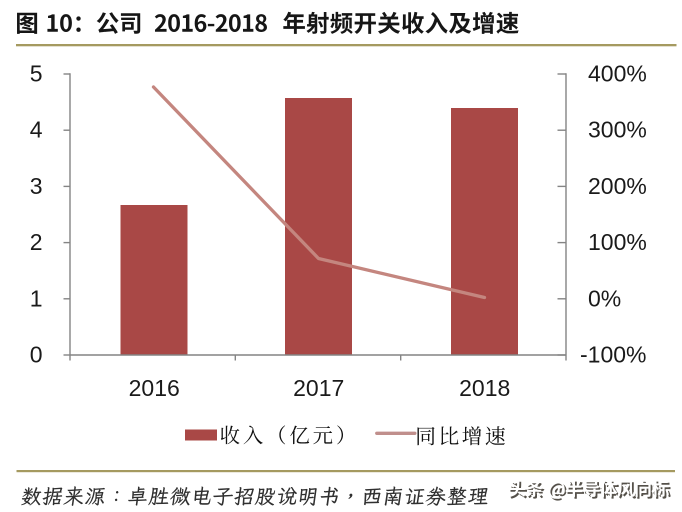 This screenshot has width=682, height=512. What do you see at coordinates (36, 74) in the screenshot?
I see `svg-text: 5` at bounding box center [36, 74].